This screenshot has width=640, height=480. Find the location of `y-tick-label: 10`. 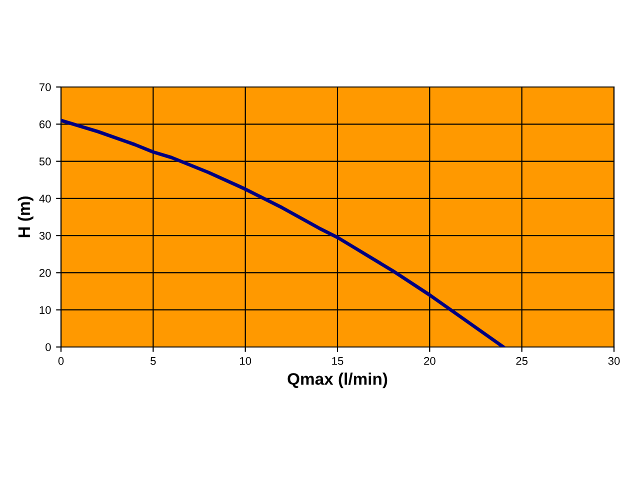

y-tick-label: 10 is located at coordinates (45, 310).